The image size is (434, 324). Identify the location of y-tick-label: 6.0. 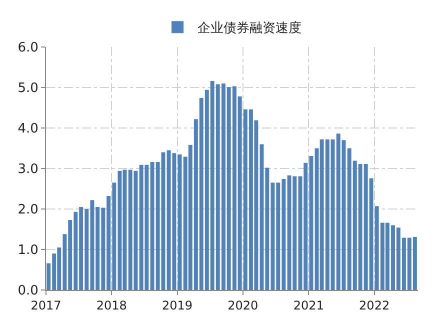
(28, 48).